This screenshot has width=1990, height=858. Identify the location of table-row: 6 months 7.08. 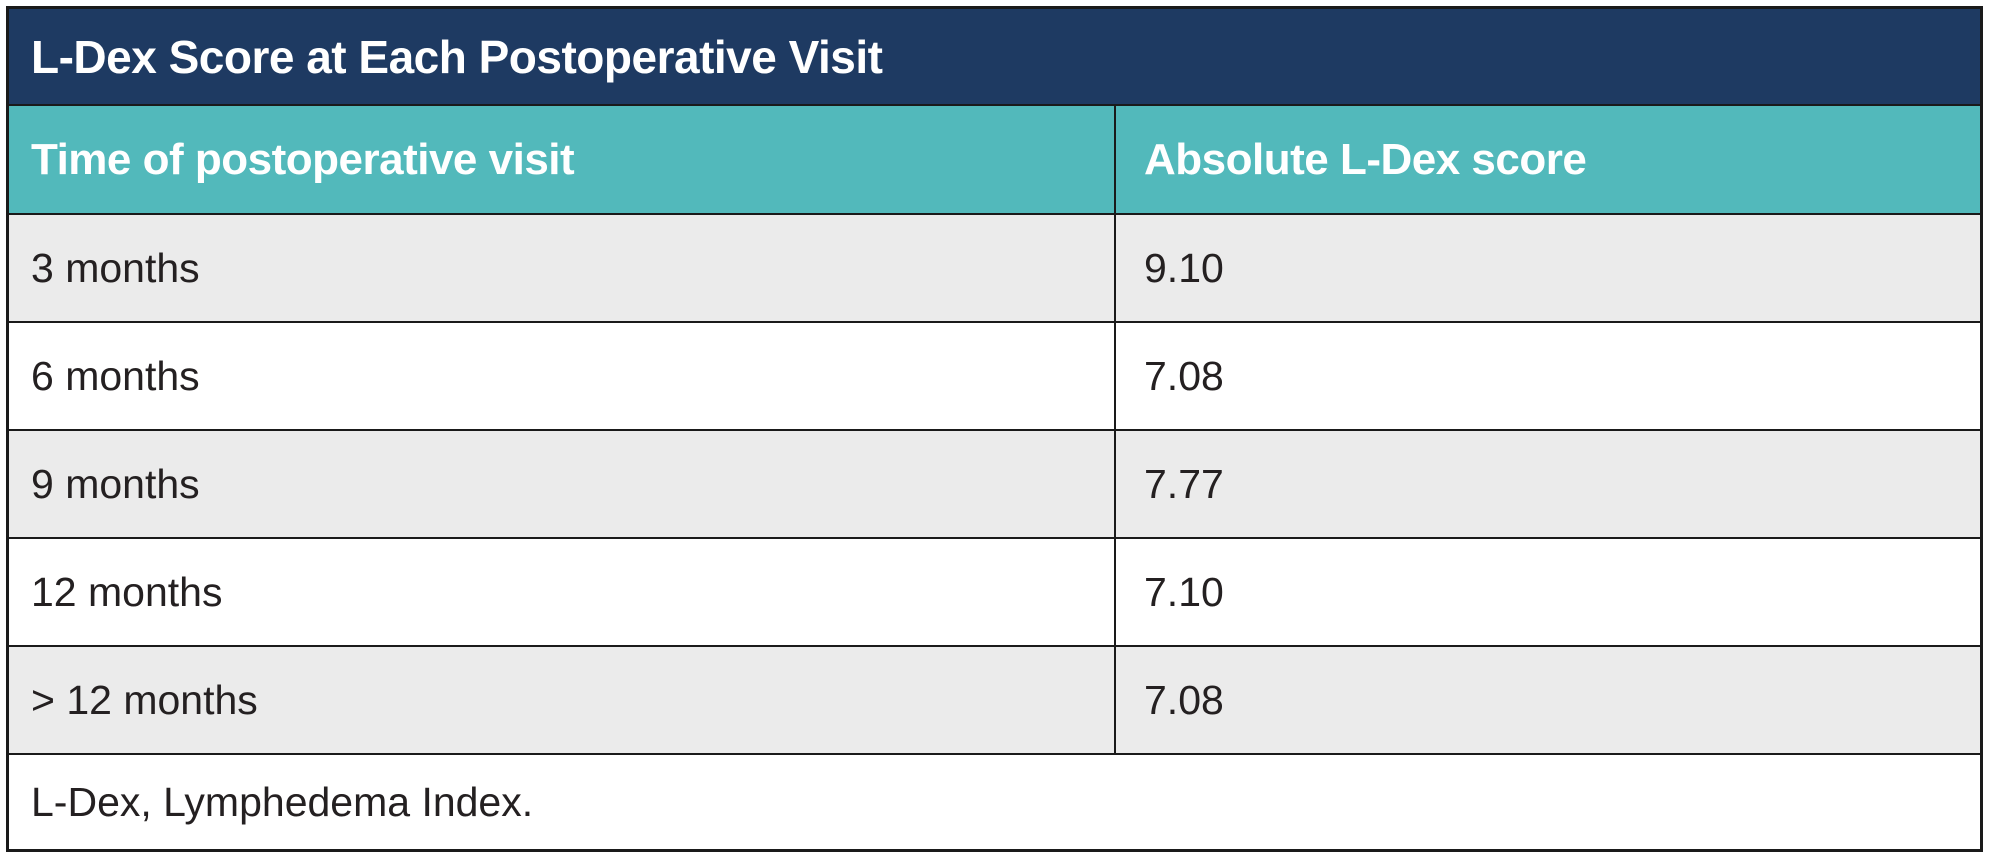
(994, 375).